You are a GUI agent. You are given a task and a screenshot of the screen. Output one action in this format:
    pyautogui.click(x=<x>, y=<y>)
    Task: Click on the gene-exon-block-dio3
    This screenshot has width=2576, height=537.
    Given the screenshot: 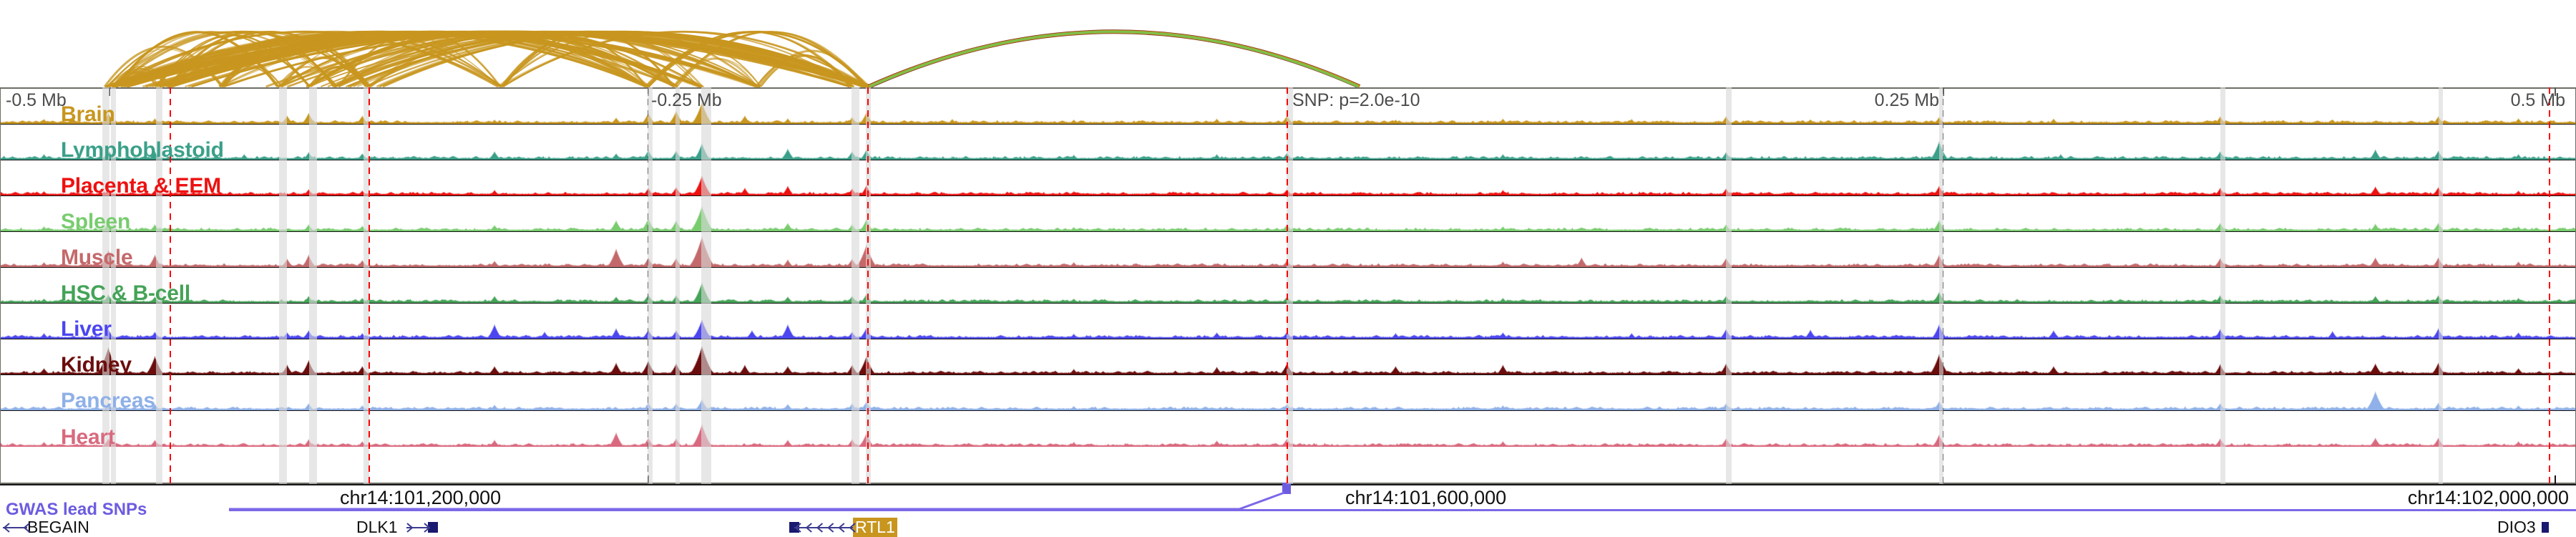 What is the action you would take?
    pyautogui.click(x=2545, y=527)
    